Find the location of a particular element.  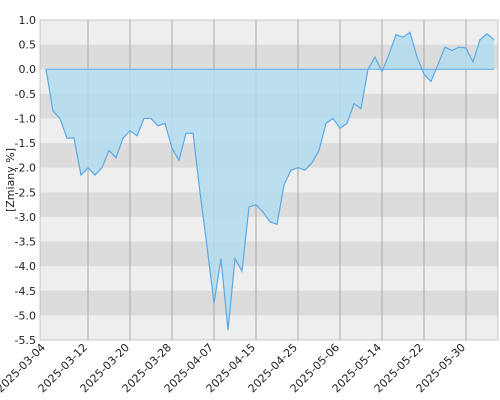

y-tick-label: -2.0 is located at coordinates (25, 168).